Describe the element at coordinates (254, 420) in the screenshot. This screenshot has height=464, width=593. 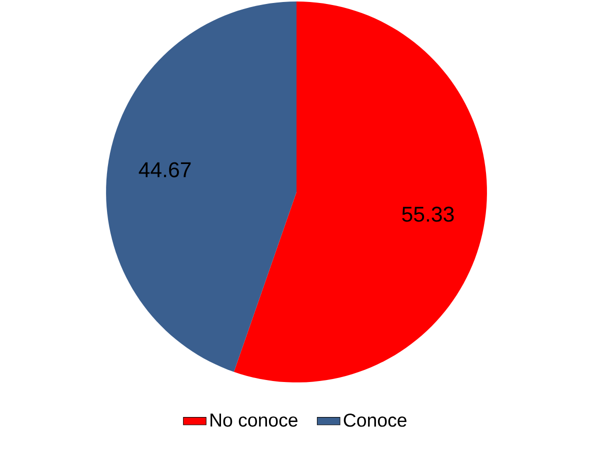
I see `legend-label: No conoce` at that location.